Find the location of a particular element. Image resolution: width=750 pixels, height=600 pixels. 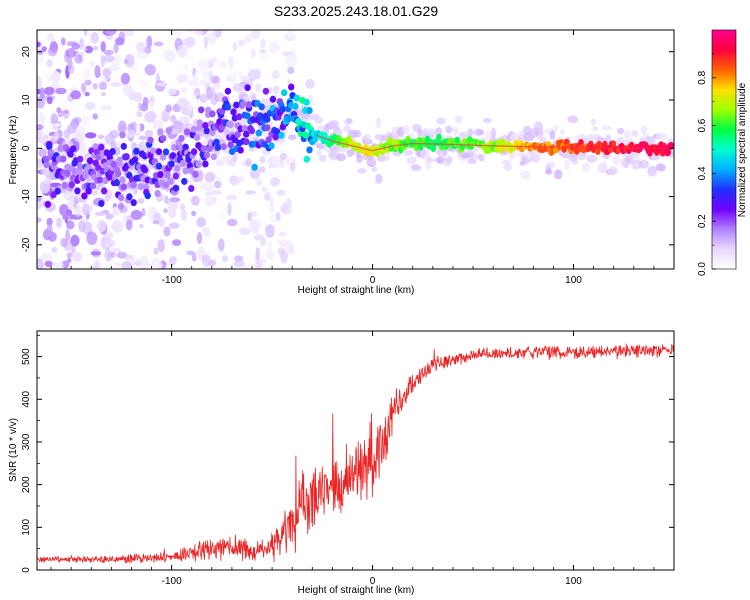

snr-ytick-label: 200 is located at coordinates (26, 484).